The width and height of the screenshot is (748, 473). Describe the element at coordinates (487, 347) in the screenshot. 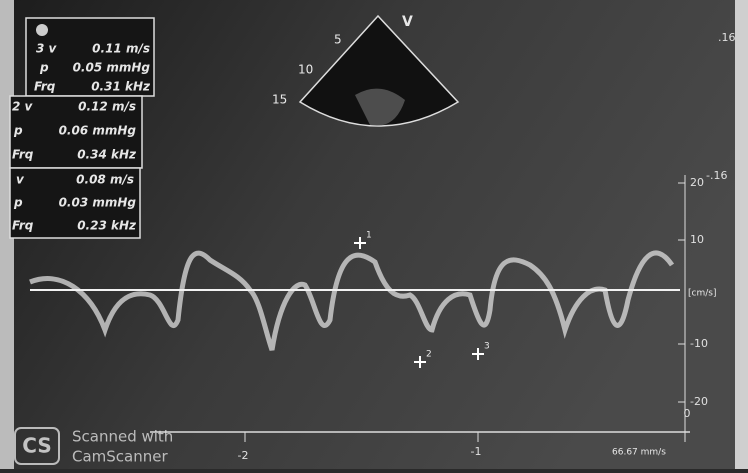

I see `marker-label: 3` at that location.